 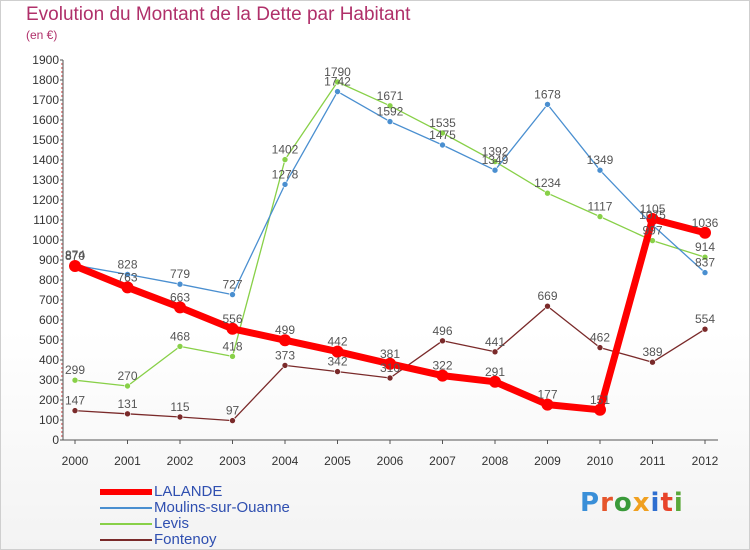 I want to click on y-tick-label: 600, so click(x=49, y=320).